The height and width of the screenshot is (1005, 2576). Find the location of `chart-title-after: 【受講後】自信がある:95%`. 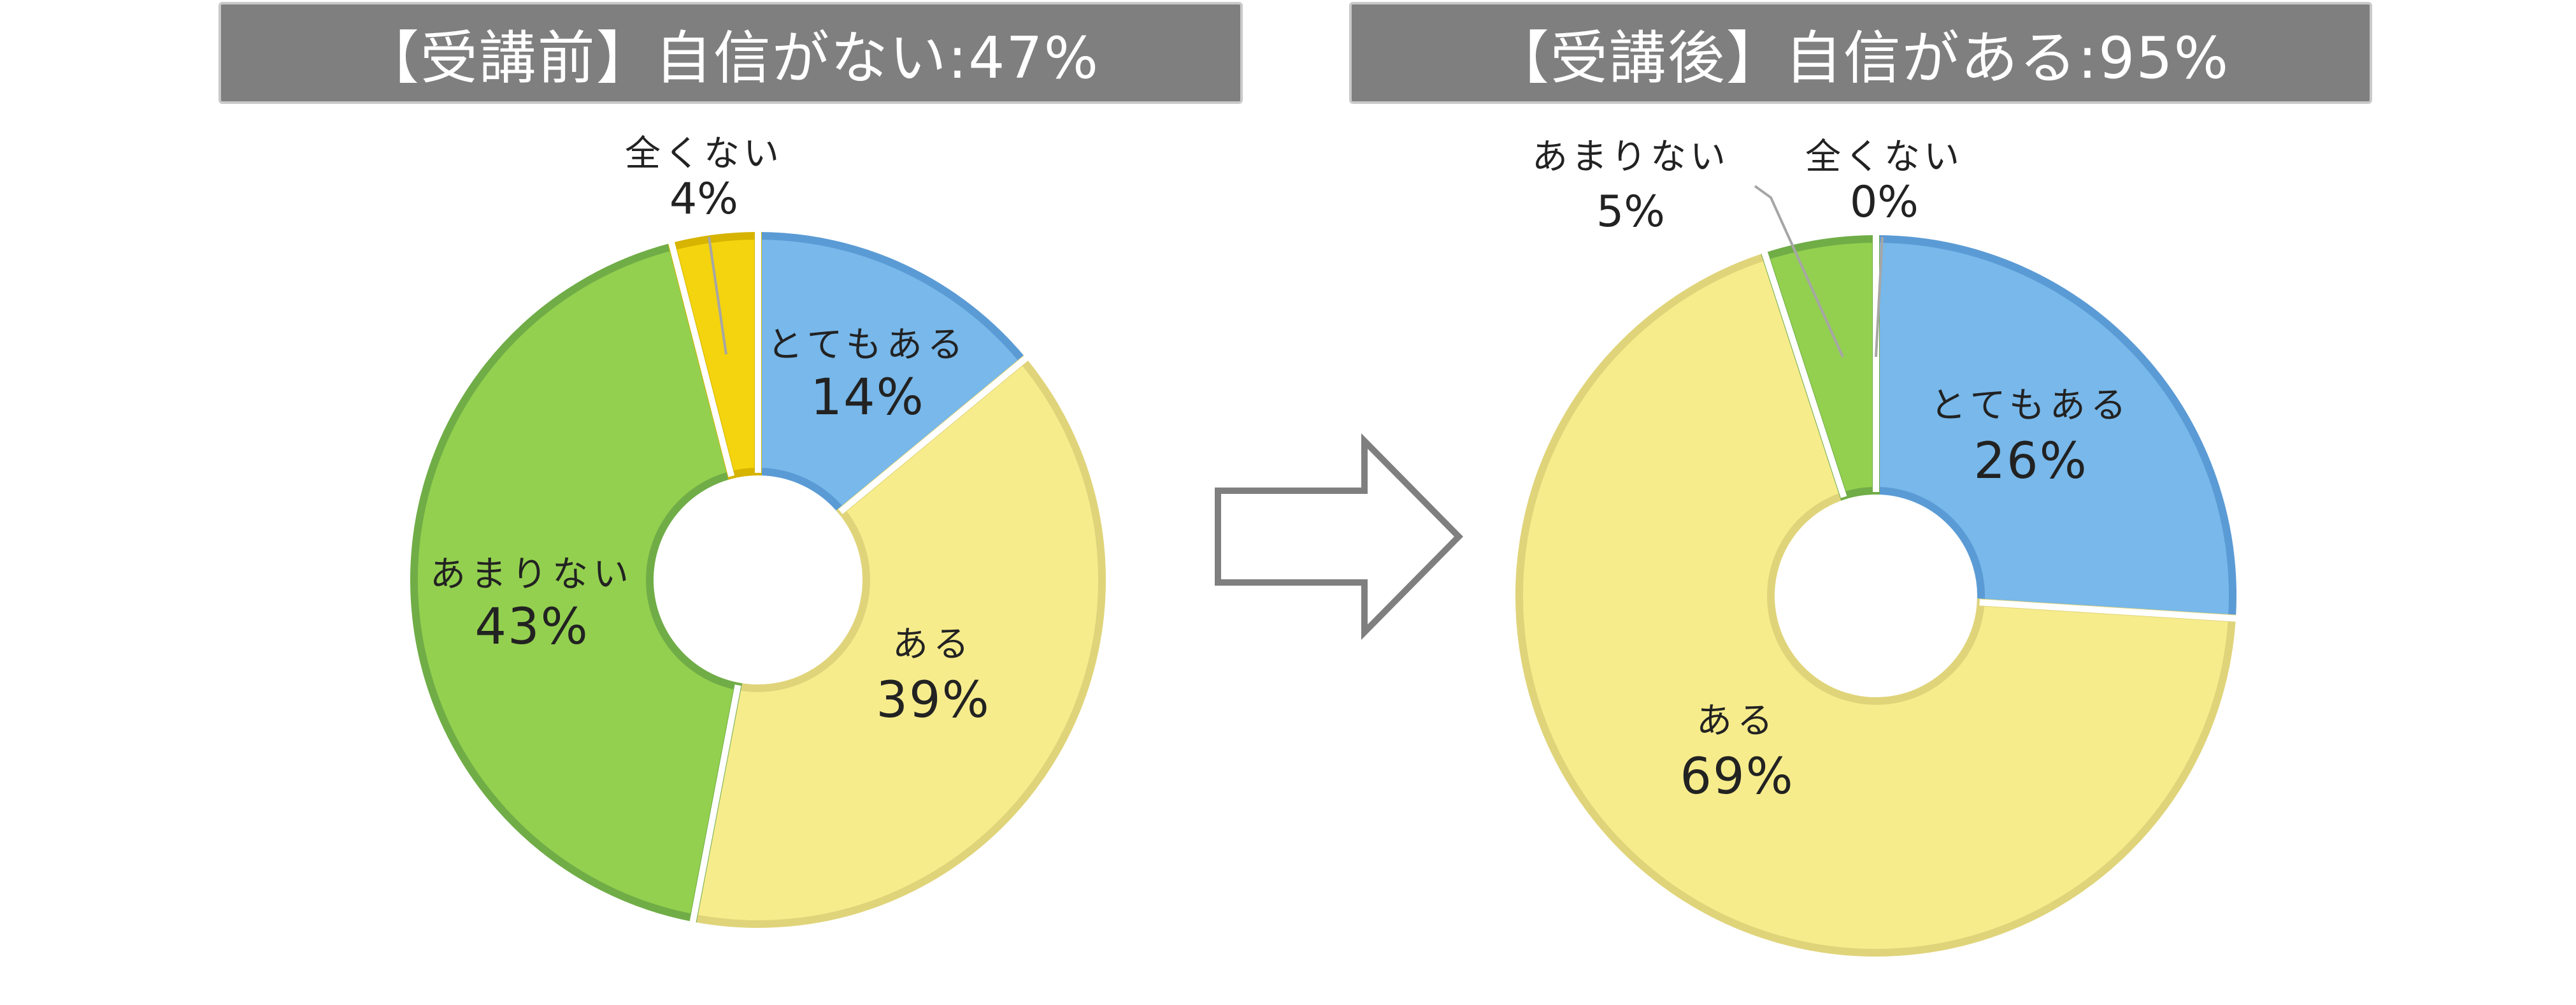

chart-title-after: 【受講後】自信がある:95% is located at coordinates (1861, 53).